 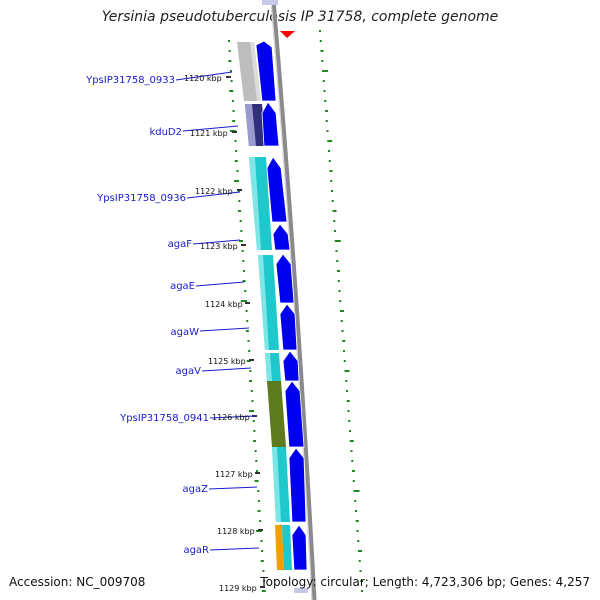 I want to click on gene-arrow-agaZ, so click(x=297, y=485).